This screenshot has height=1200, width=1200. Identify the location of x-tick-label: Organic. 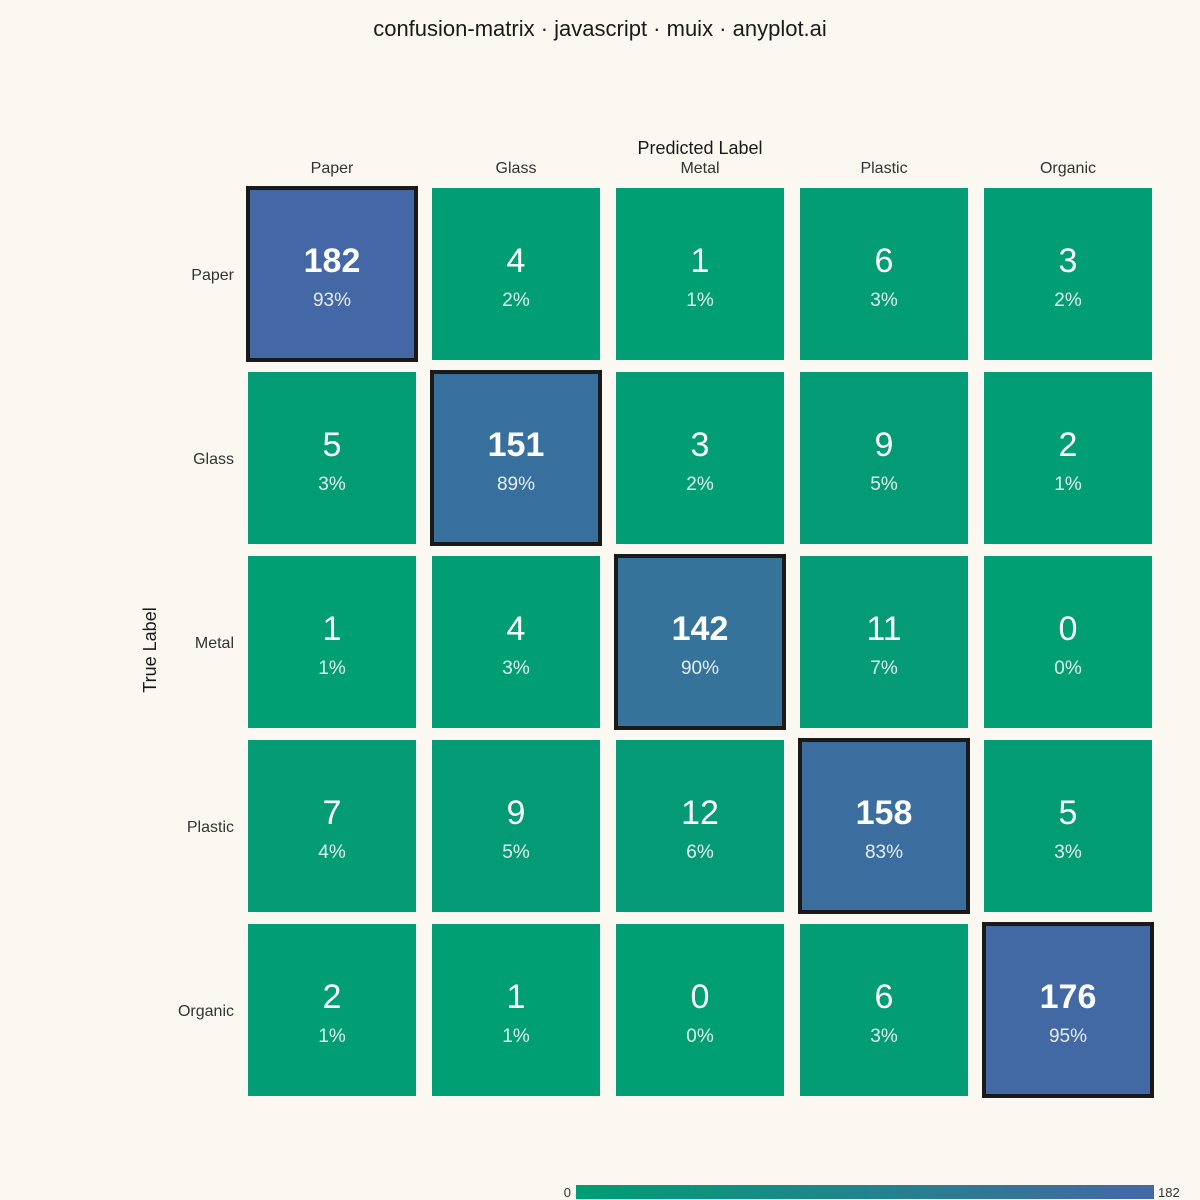
(1068, 168).